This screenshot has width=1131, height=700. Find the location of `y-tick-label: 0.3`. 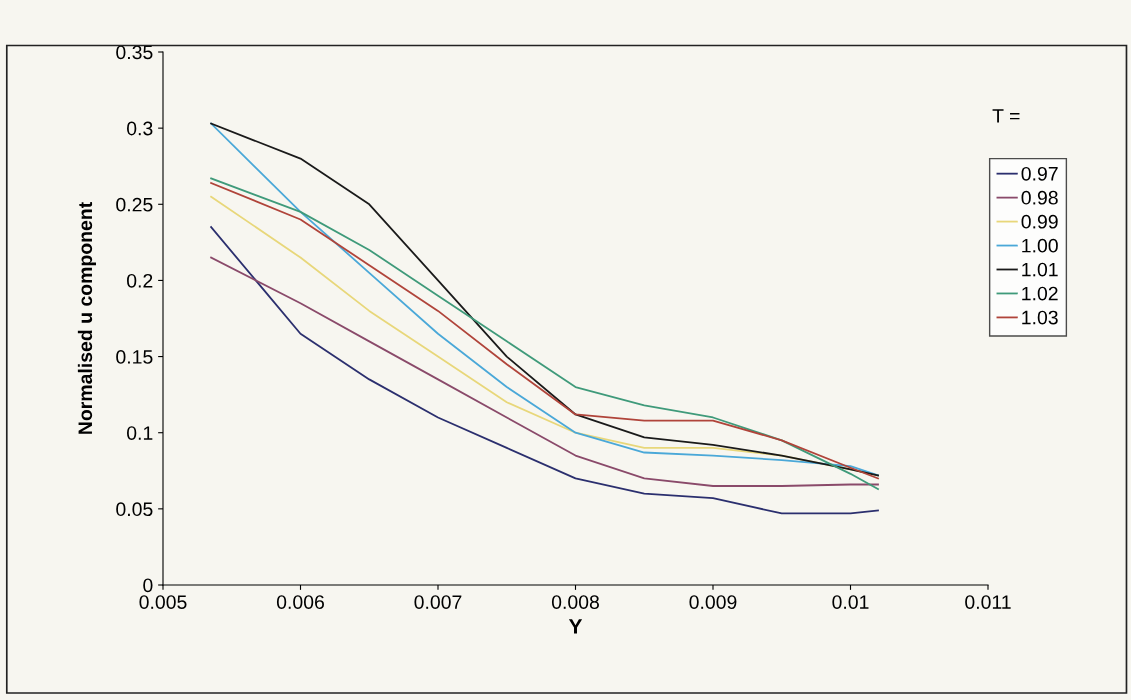

y-tick-label: 0.3 is located at coordinates (140, 128).